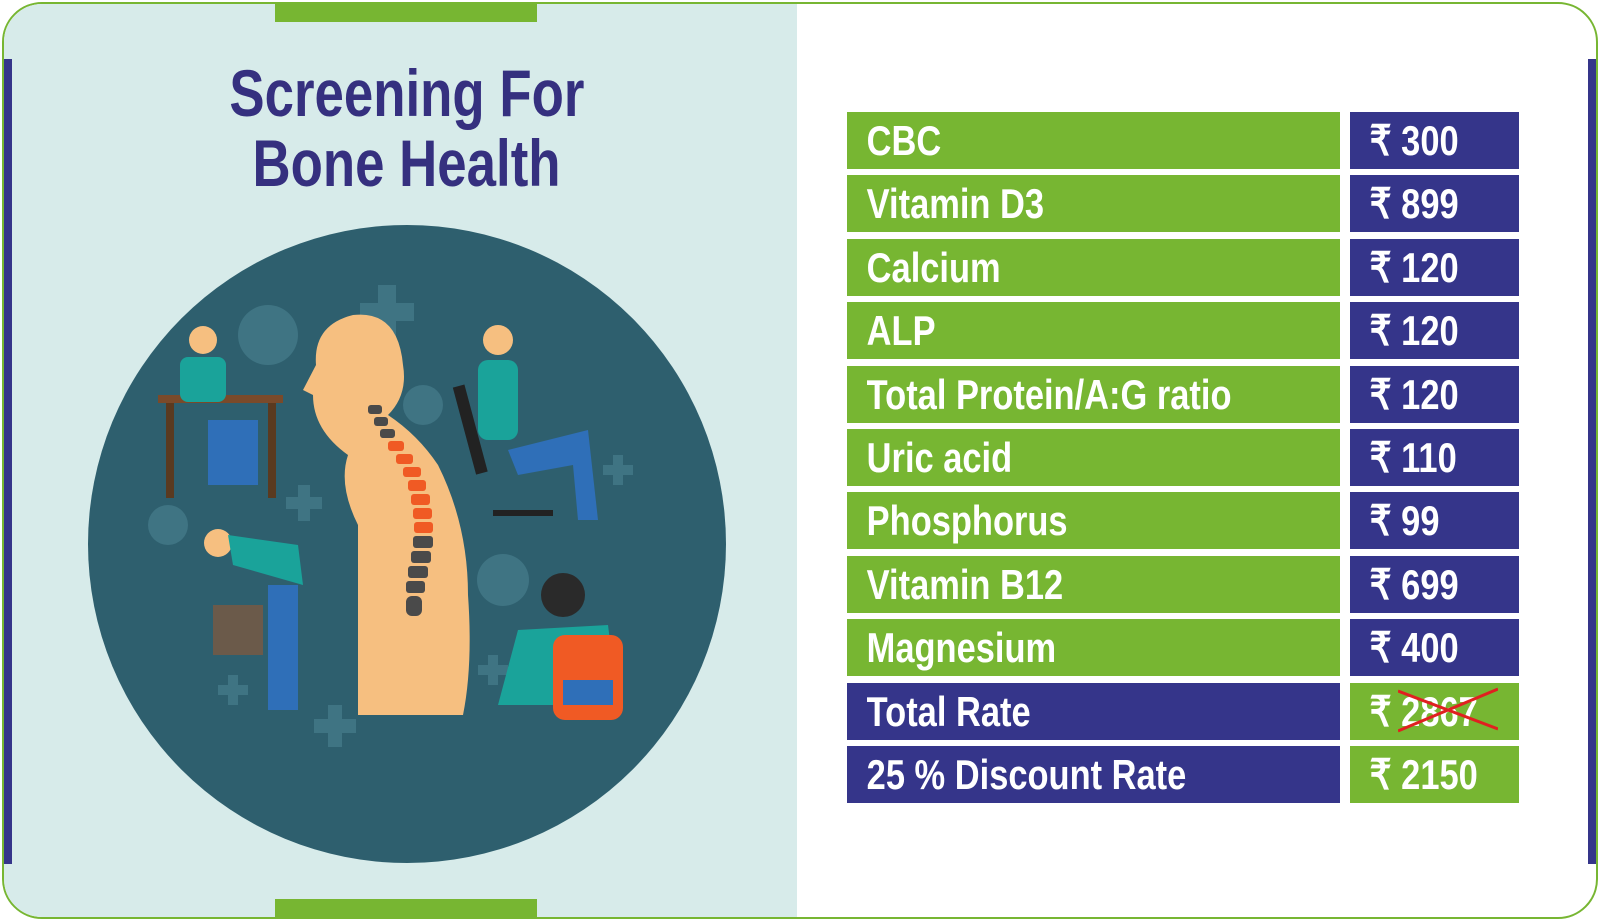 Image resolution: width=1600 pixels, height=921 pixels. I want to click on price-value: ₹ 400, so click(1414, 648).